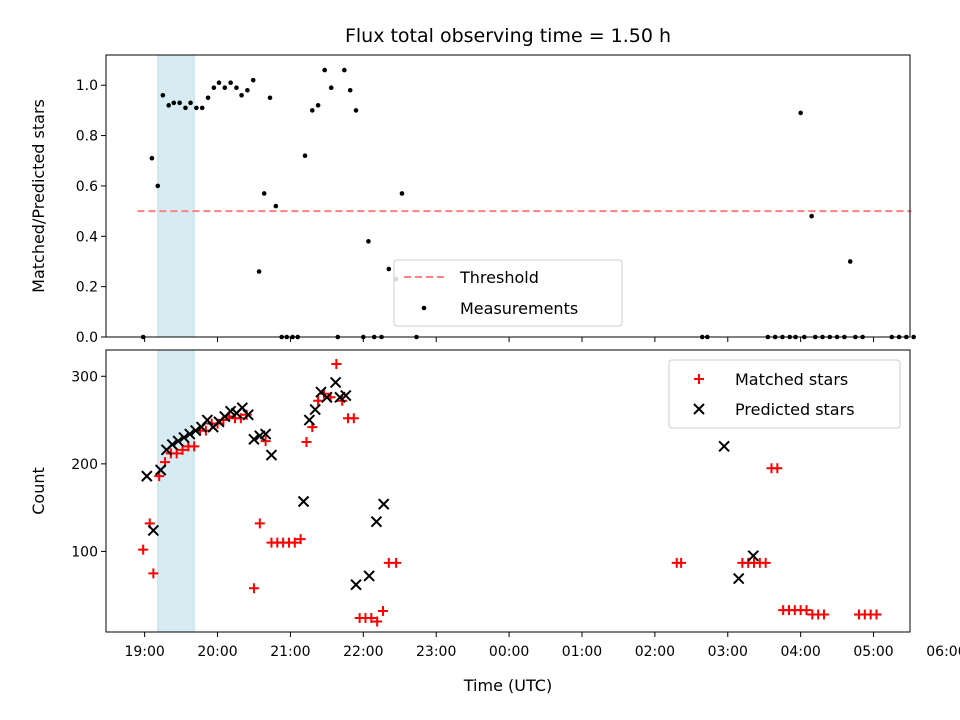  Describe the element at coordinates (363, 652) in the screenshot. I see `x-tick-label: 22:00` at that location.